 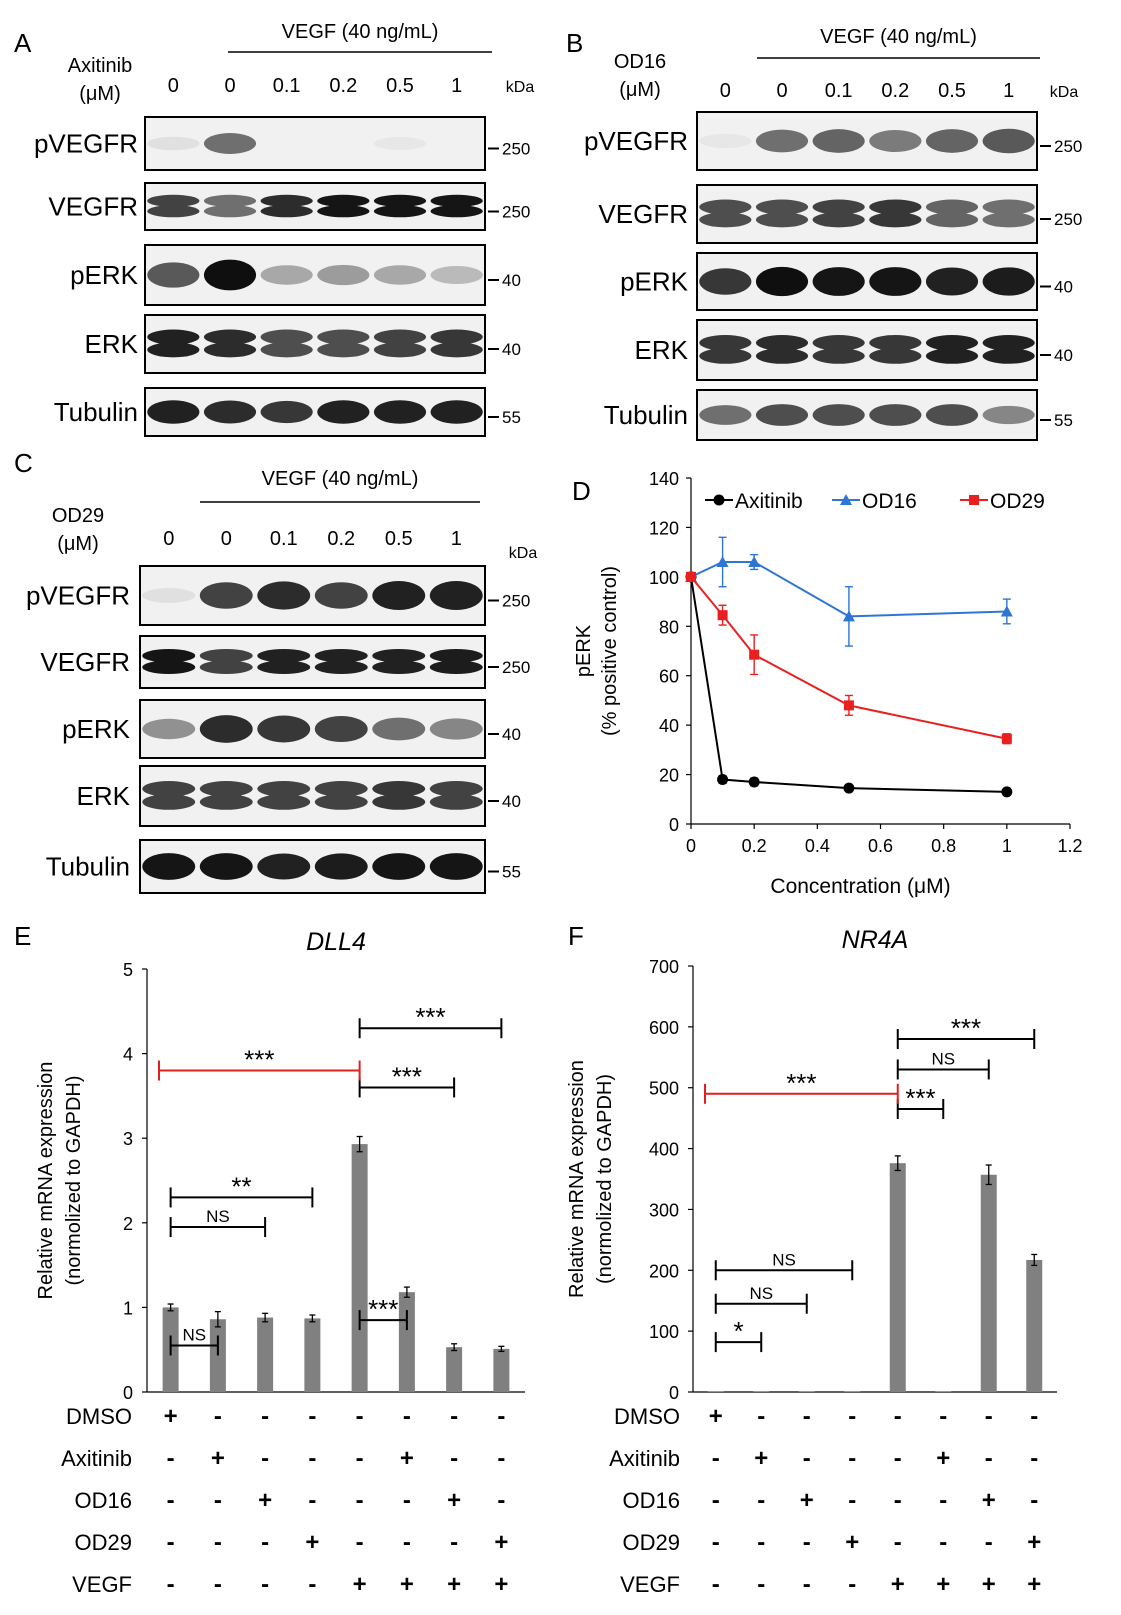 I want to click on legend-label: Axitinib, so click(x=769, y=501).